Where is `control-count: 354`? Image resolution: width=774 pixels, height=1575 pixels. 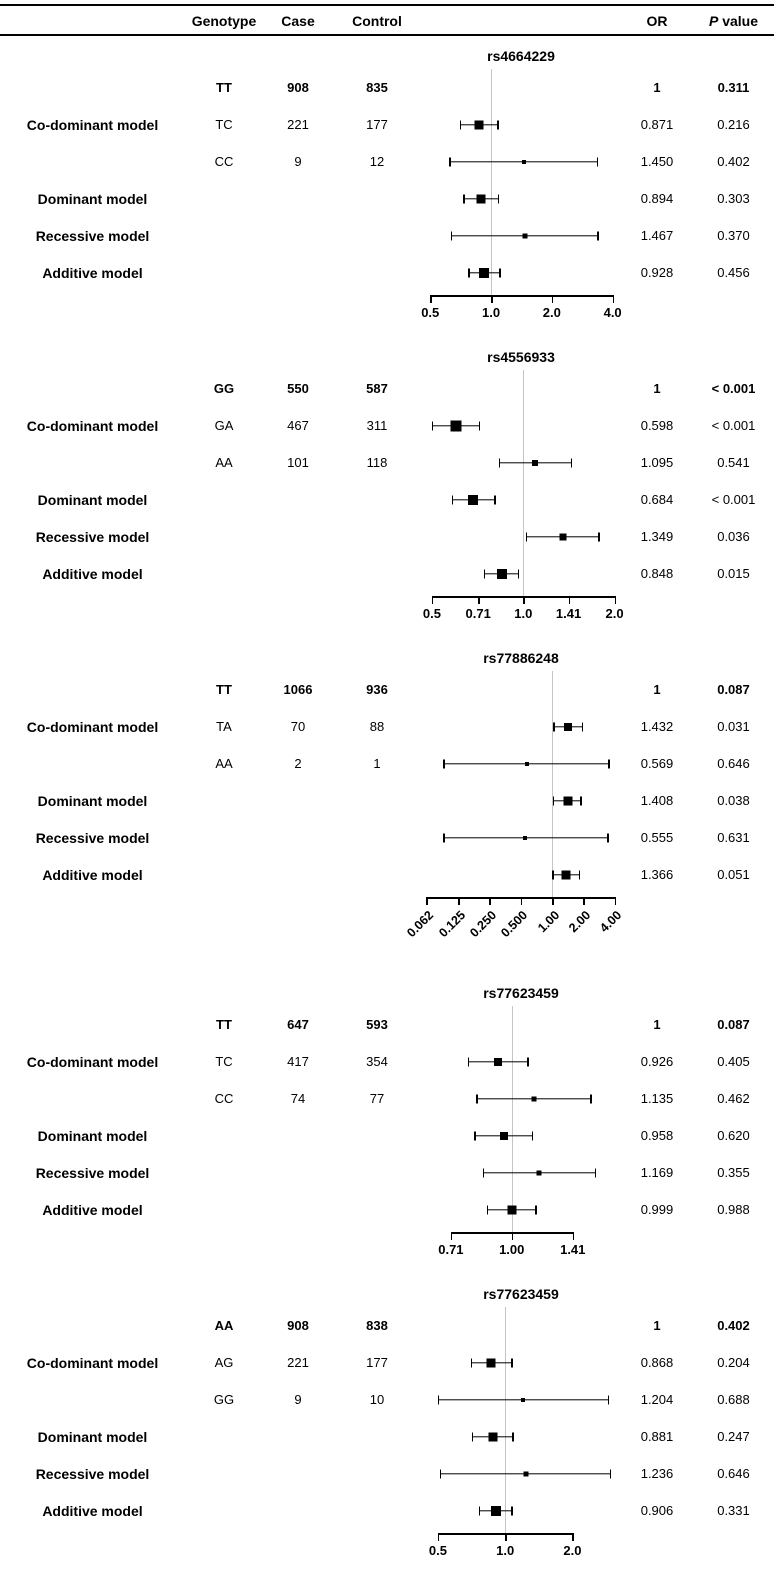
control-count: 354 is located at coordinates (377, 1061).